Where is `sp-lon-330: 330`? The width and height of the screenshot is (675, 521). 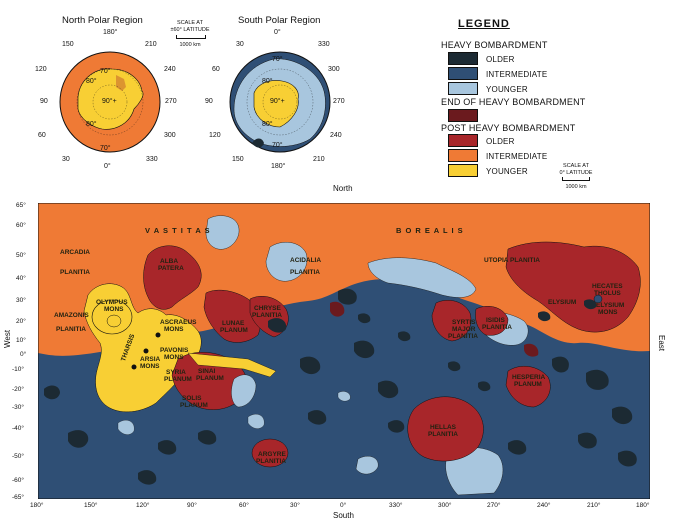 sp-lon-330: 330 is located at coordinates (324, 44).